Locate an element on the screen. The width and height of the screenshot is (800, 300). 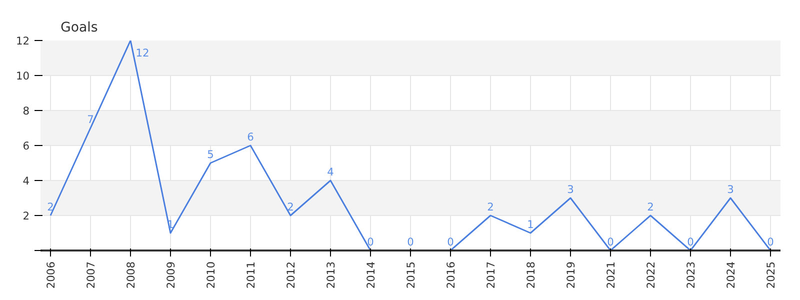
data-label: 12 is located at coordinates (143, 53).